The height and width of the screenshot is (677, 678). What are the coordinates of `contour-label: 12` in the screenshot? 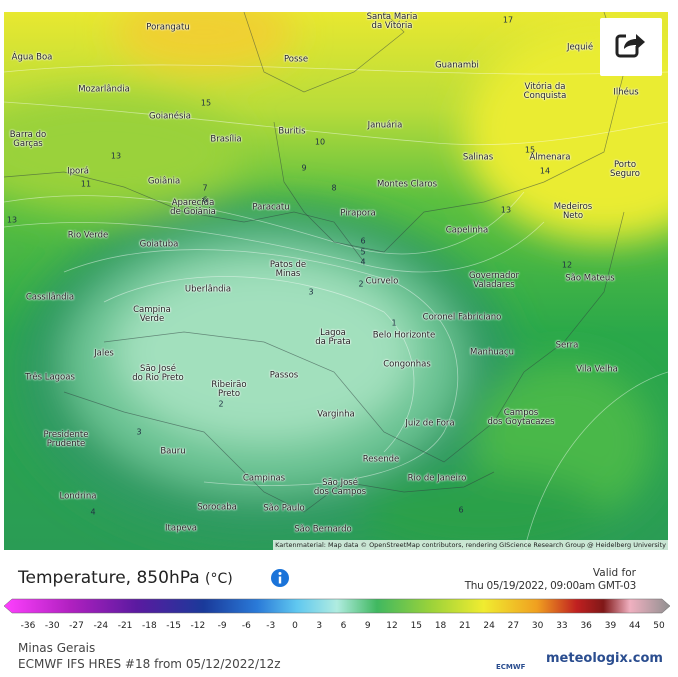 It's located at (567, 265).